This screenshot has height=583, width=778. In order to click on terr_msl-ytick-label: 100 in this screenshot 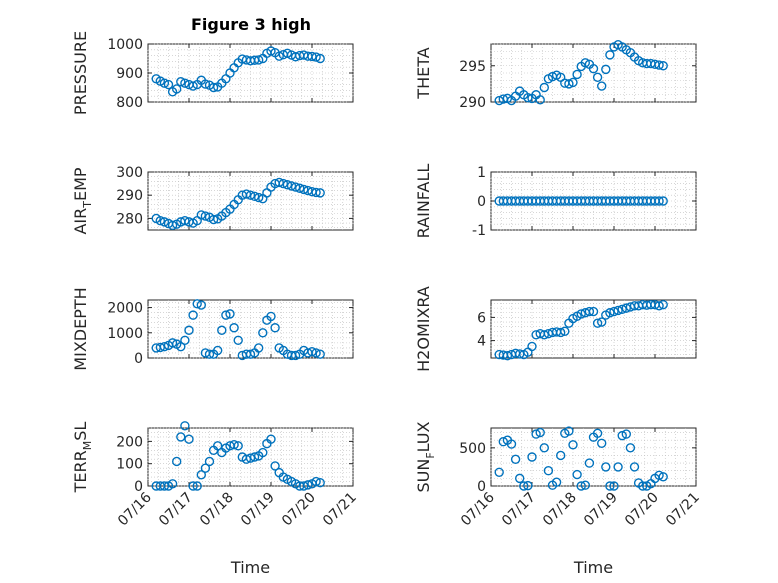, I will do `click(129, 465)`.